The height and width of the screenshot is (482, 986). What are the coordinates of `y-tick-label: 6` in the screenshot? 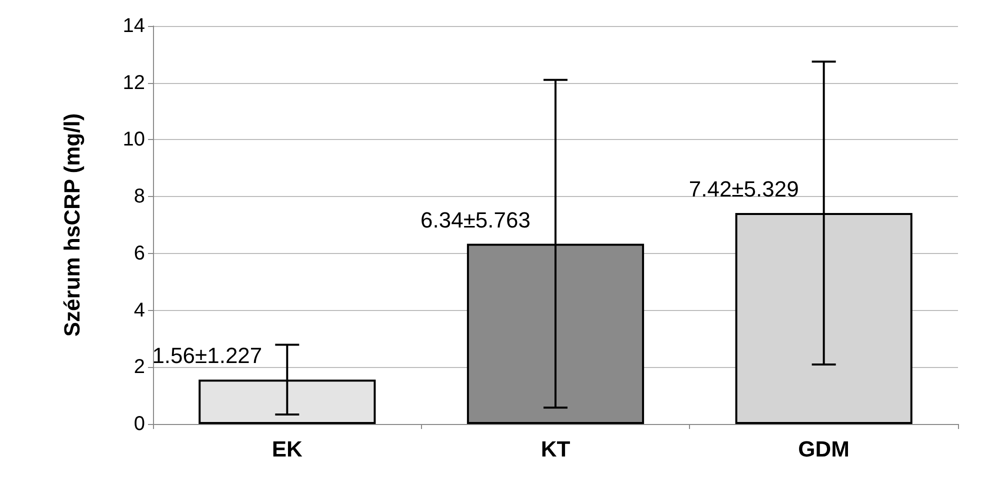 It's located at (139, 253).